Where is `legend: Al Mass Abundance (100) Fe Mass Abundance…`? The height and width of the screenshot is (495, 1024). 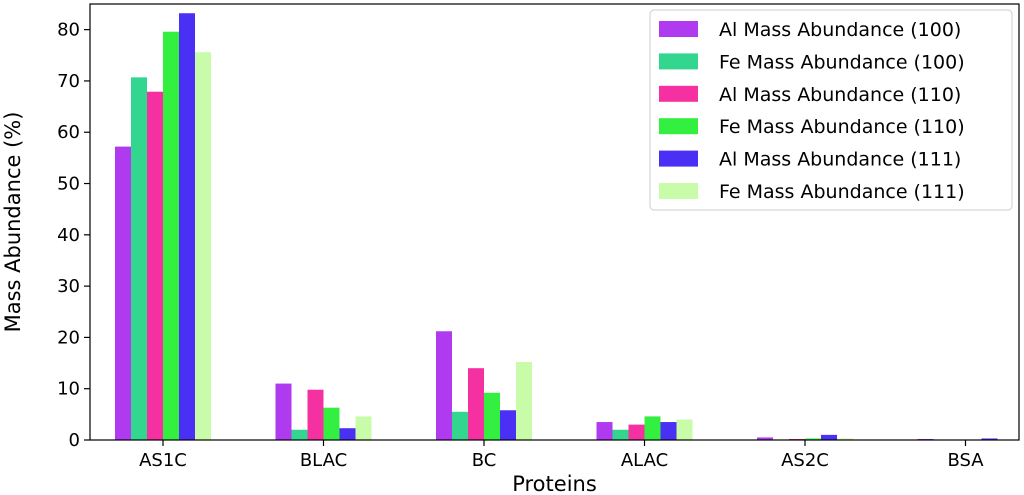 legend: Al Mass Abundance (100) Fe Mass Abundance… is located at coordinates (831, 110).